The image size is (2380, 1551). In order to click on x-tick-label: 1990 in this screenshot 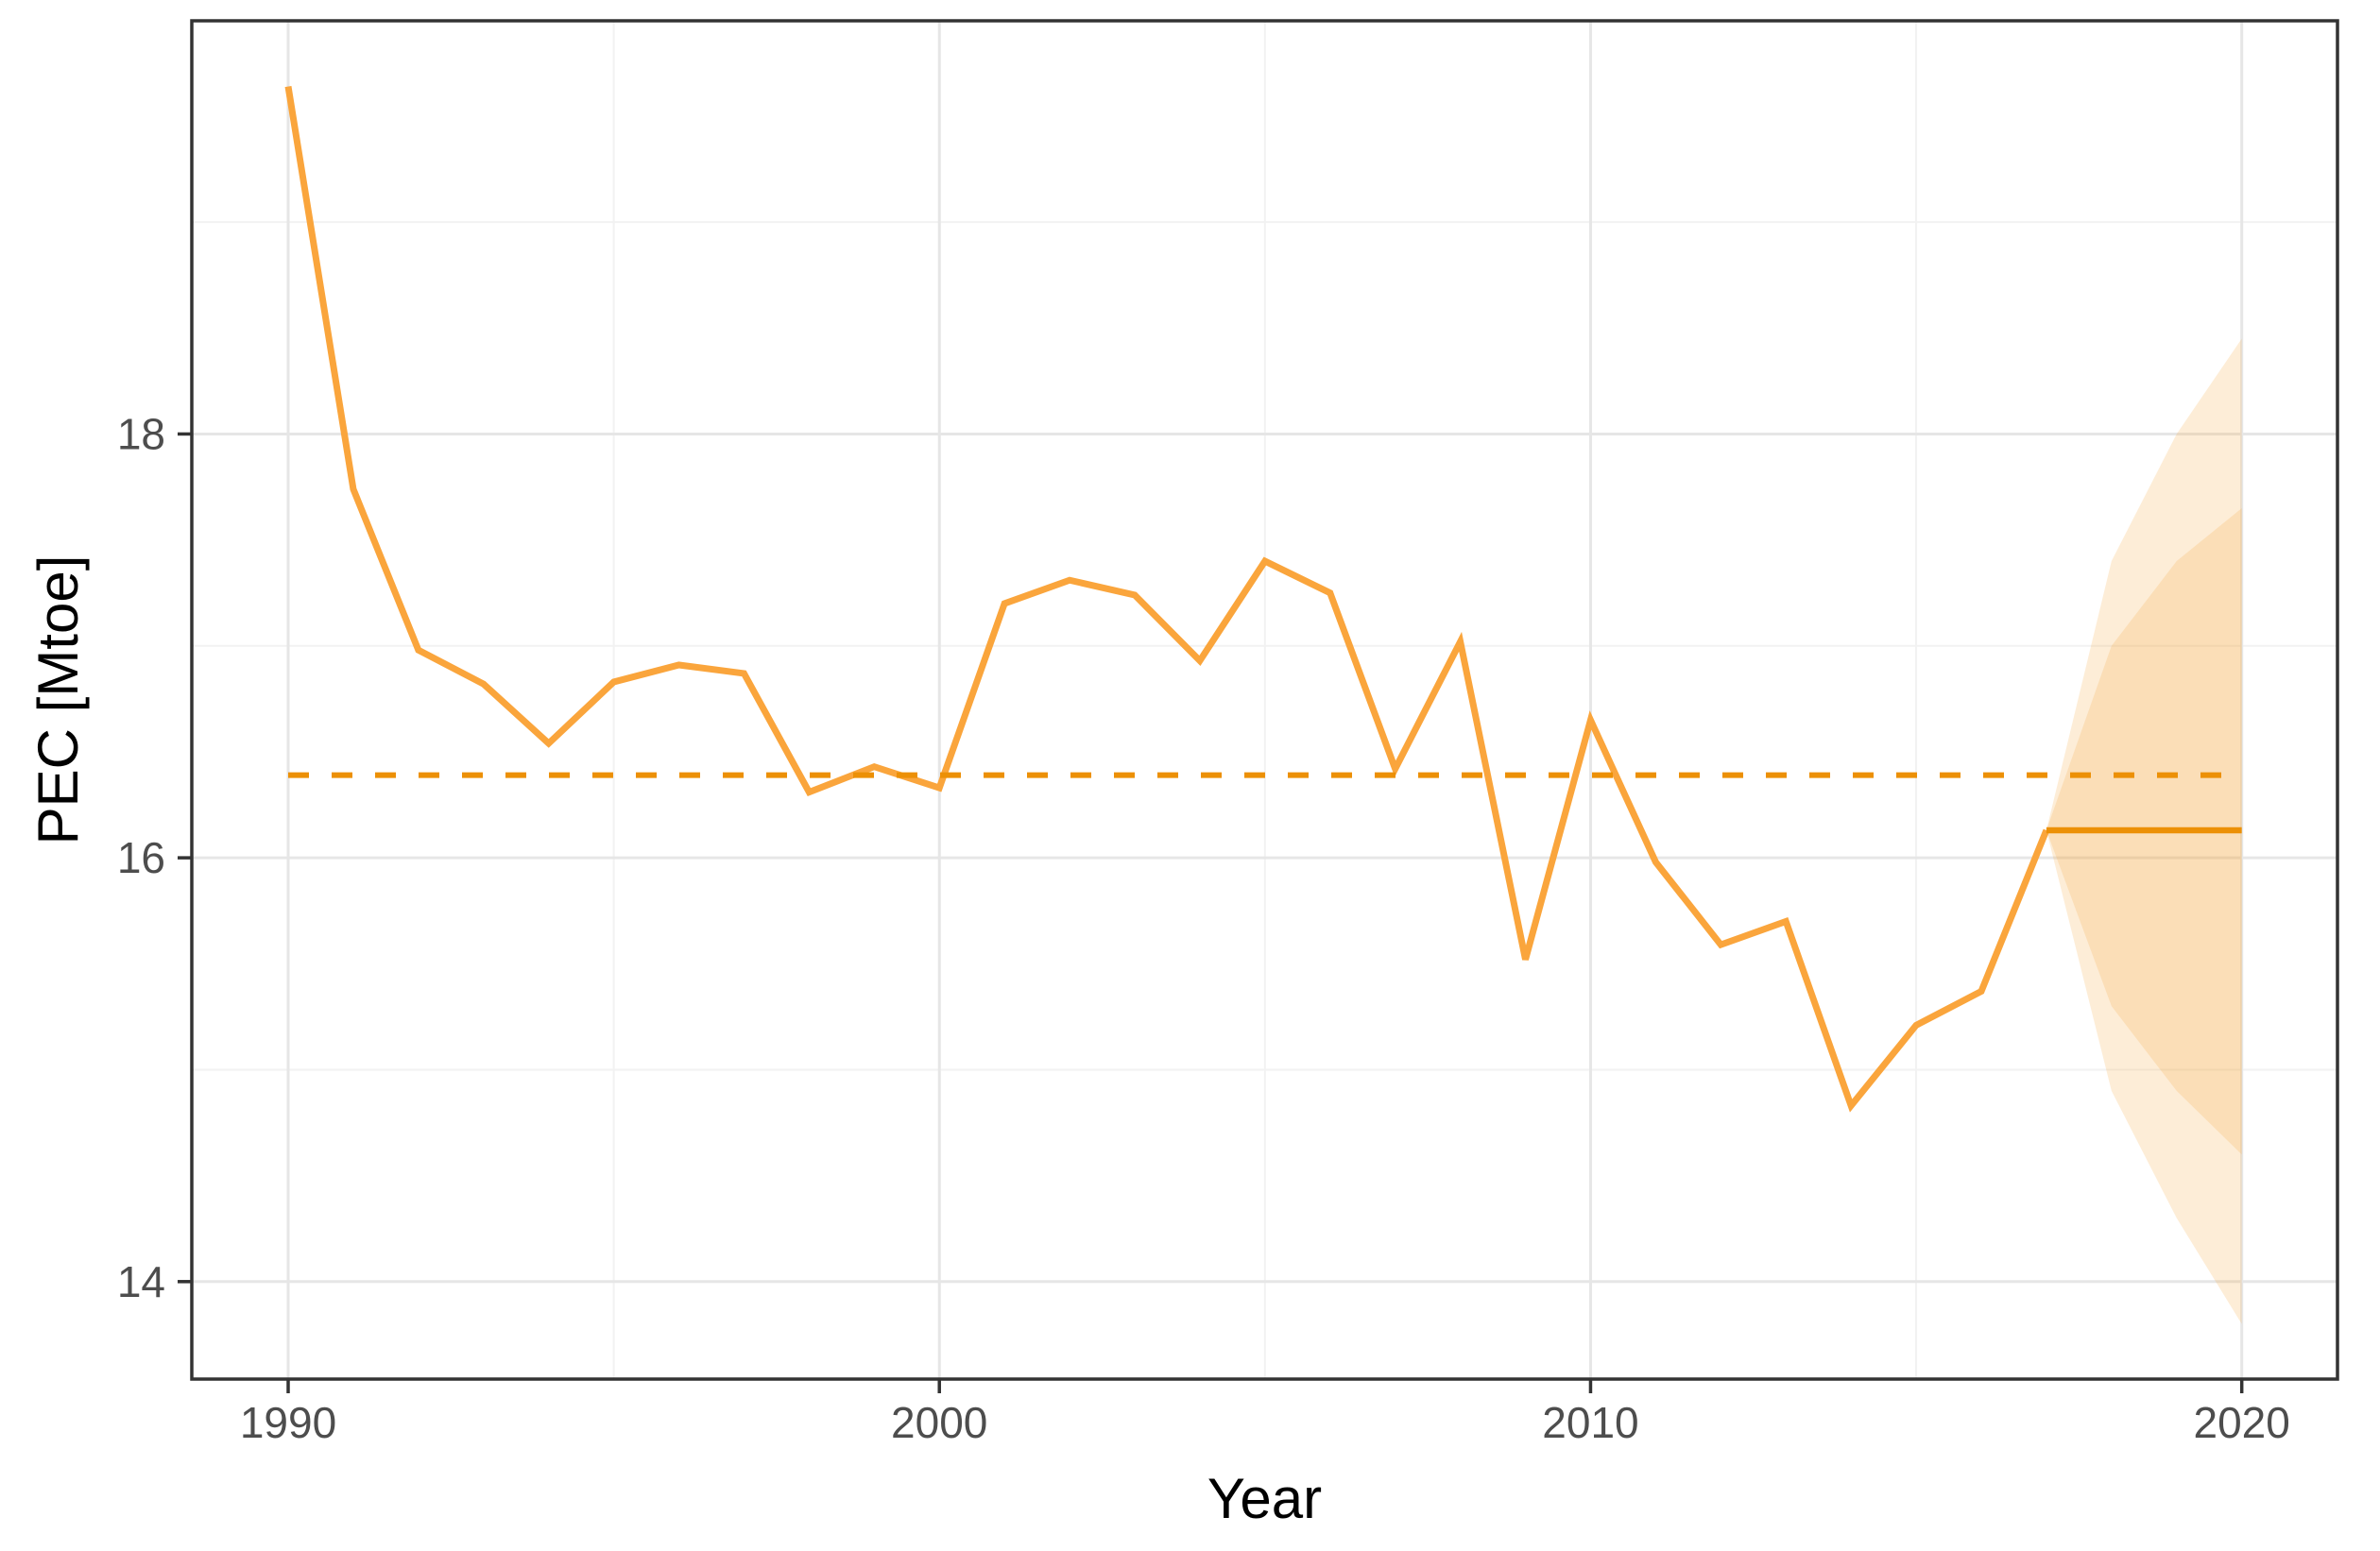, I will do `click(288, 1422)`.